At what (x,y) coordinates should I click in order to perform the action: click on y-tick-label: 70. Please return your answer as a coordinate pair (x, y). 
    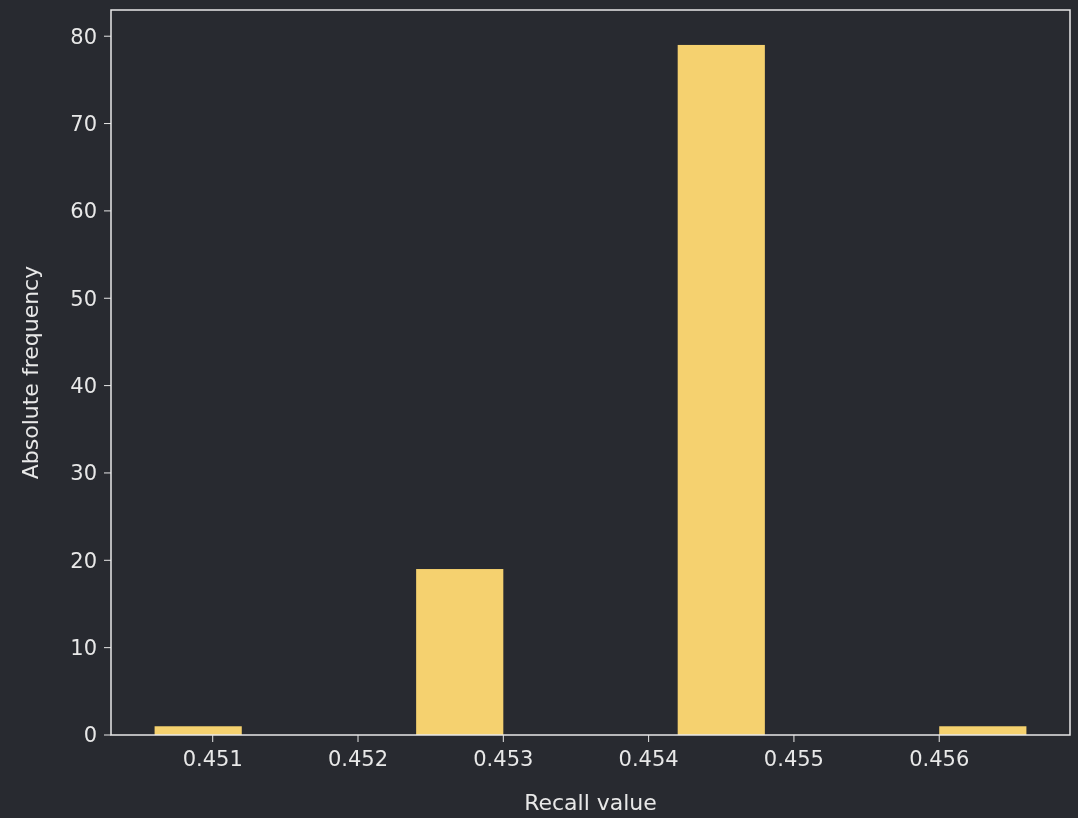
    Looking at the image, I should click on (83, 123).